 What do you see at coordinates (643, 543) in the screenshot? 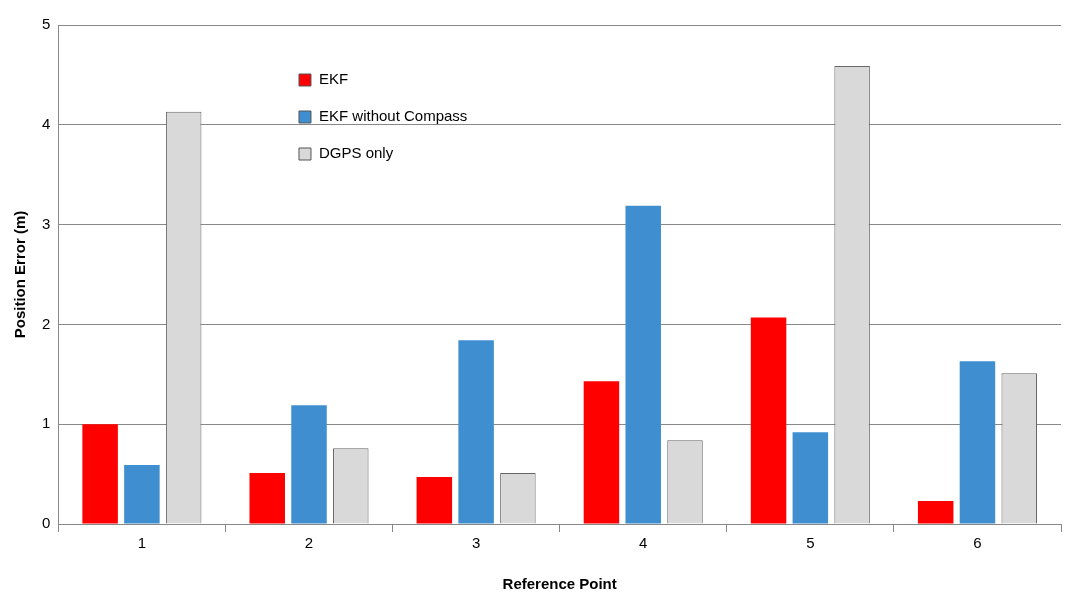
I see `x-tick-label: 4` at bounding box center [643, 543].